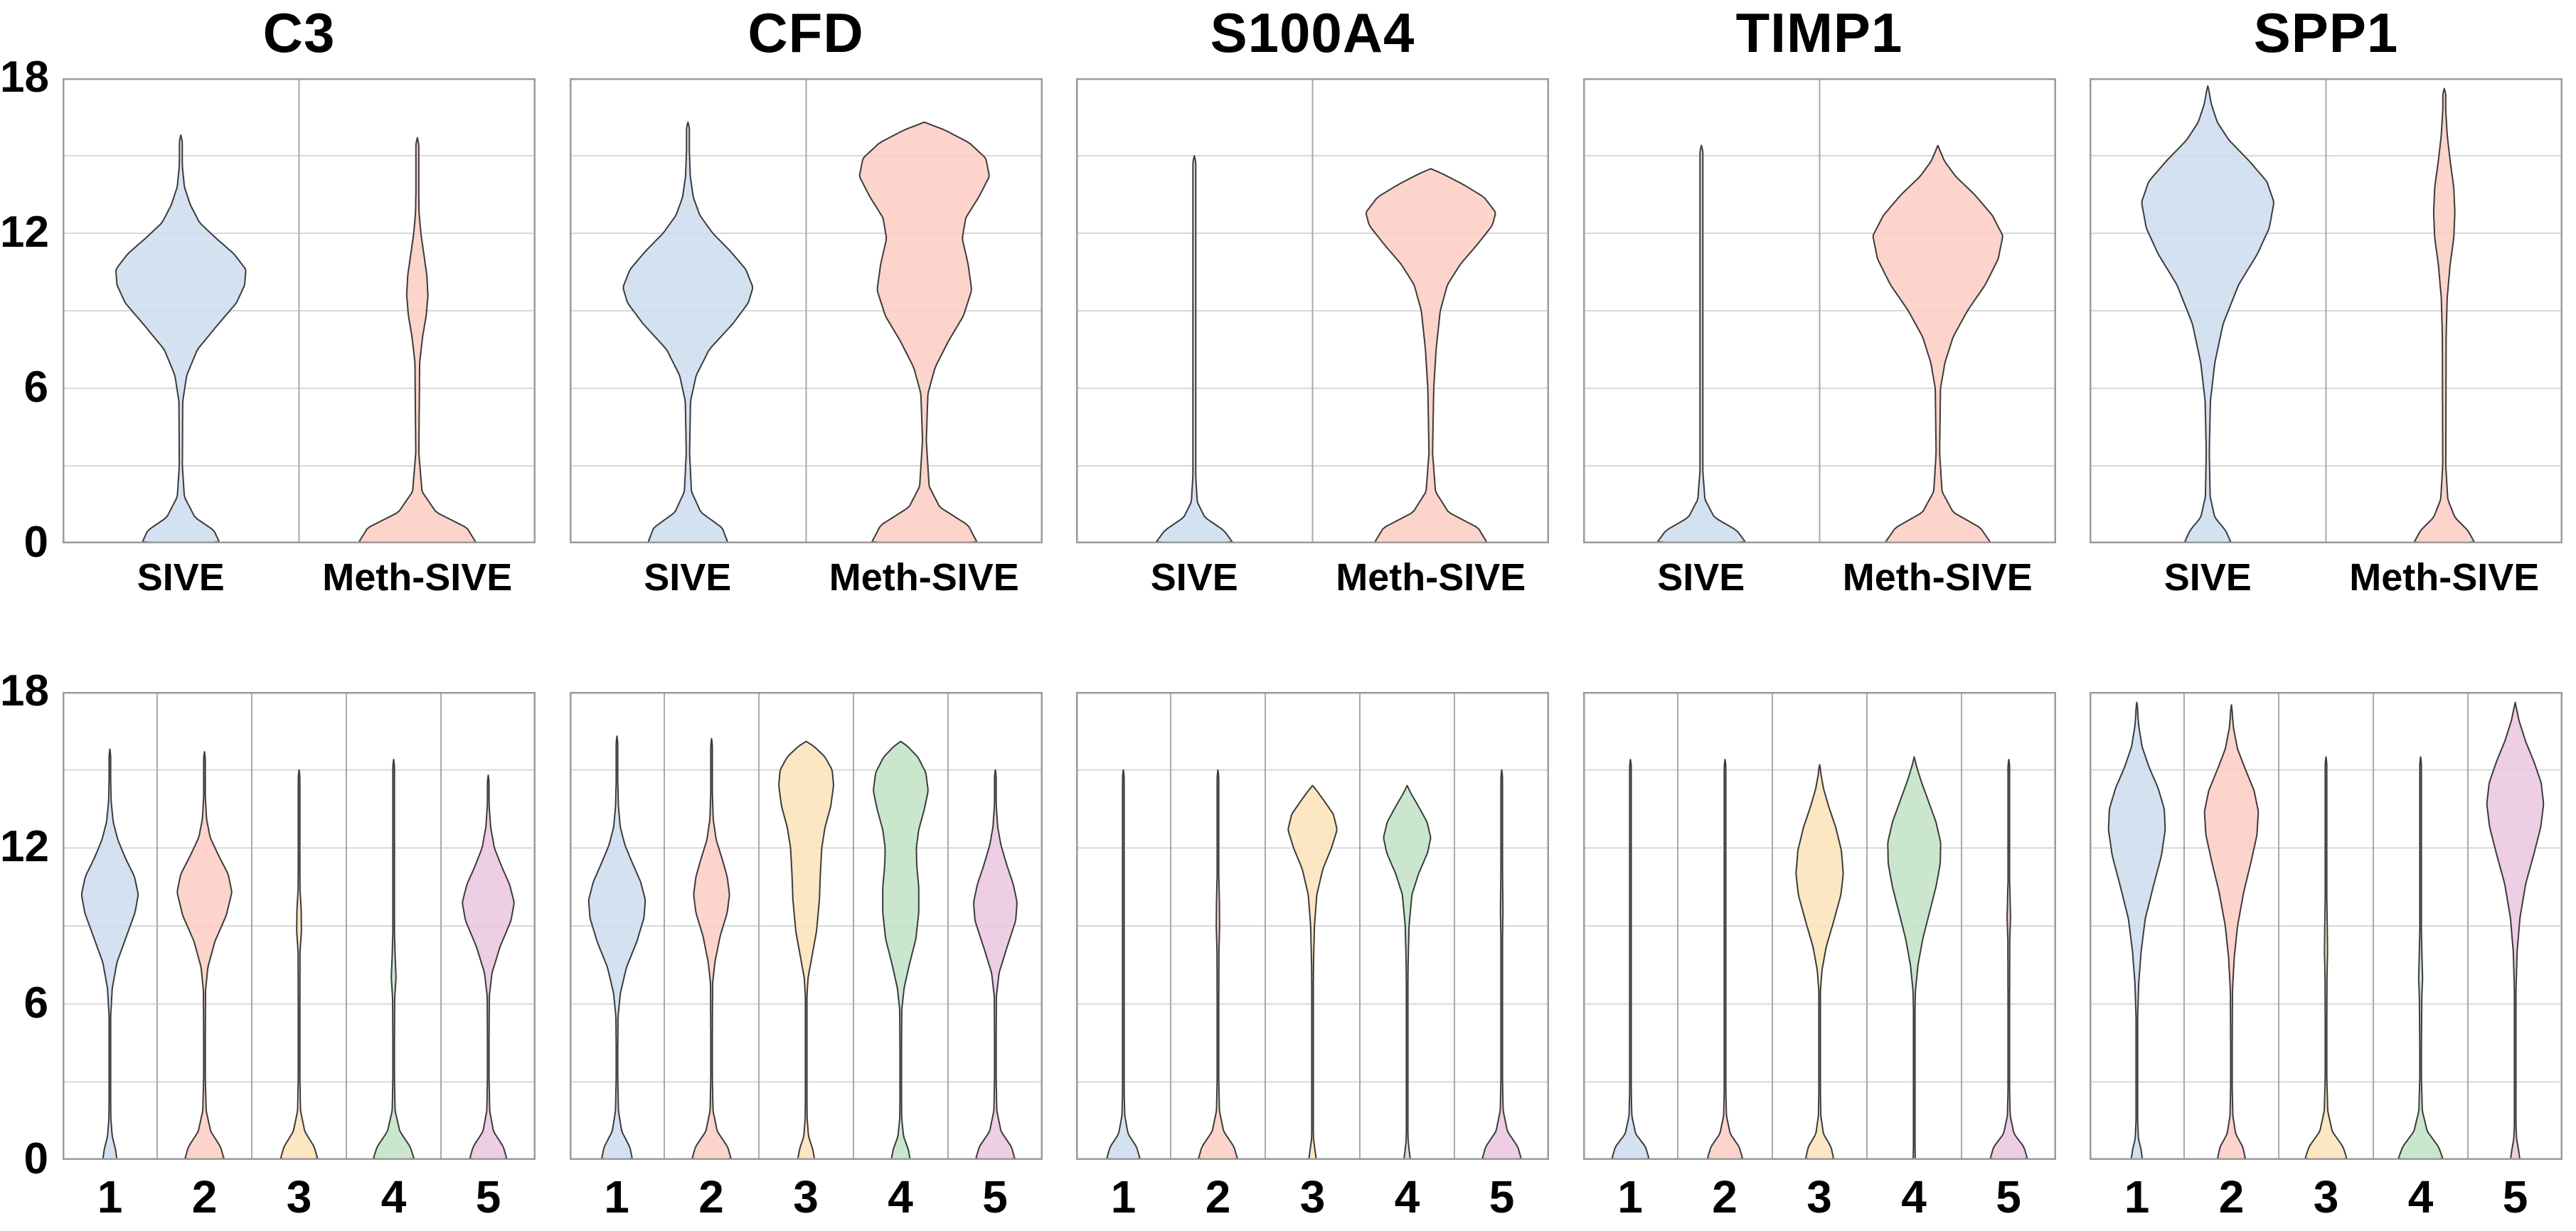  What do you see at coordinates (35, 1158) in the screenshot?
I see `y-tick-0-bottom: 0` at bounding box center [35, 1158].